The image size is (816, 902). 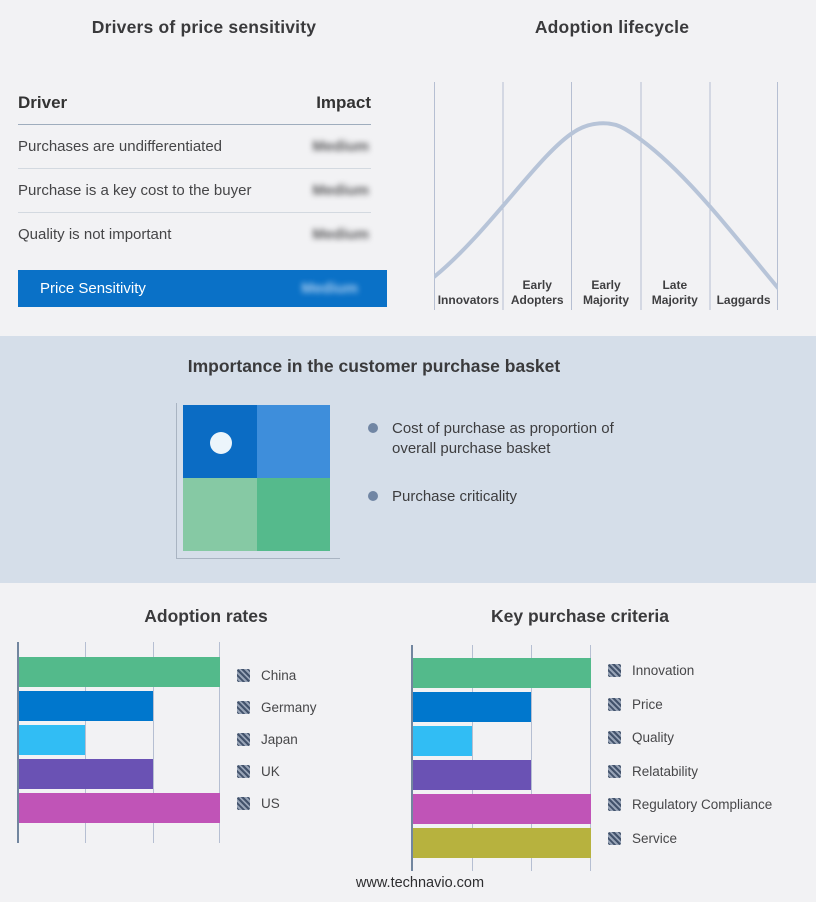 What do you see at coordinates (258, 558) in the screenshot?
I see `quadrant-x-axis` at bounding box center [258, 558].